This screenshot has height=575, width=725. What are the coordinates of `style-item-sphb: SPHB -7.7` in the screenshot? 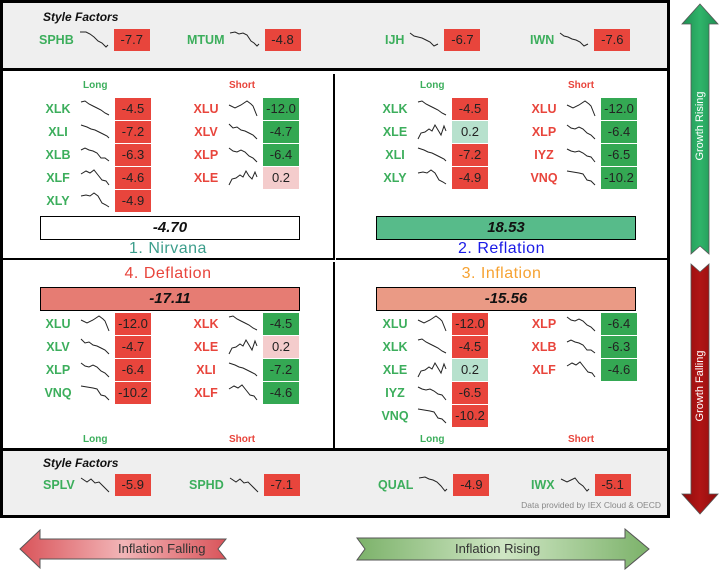 It's located at (94, 40).